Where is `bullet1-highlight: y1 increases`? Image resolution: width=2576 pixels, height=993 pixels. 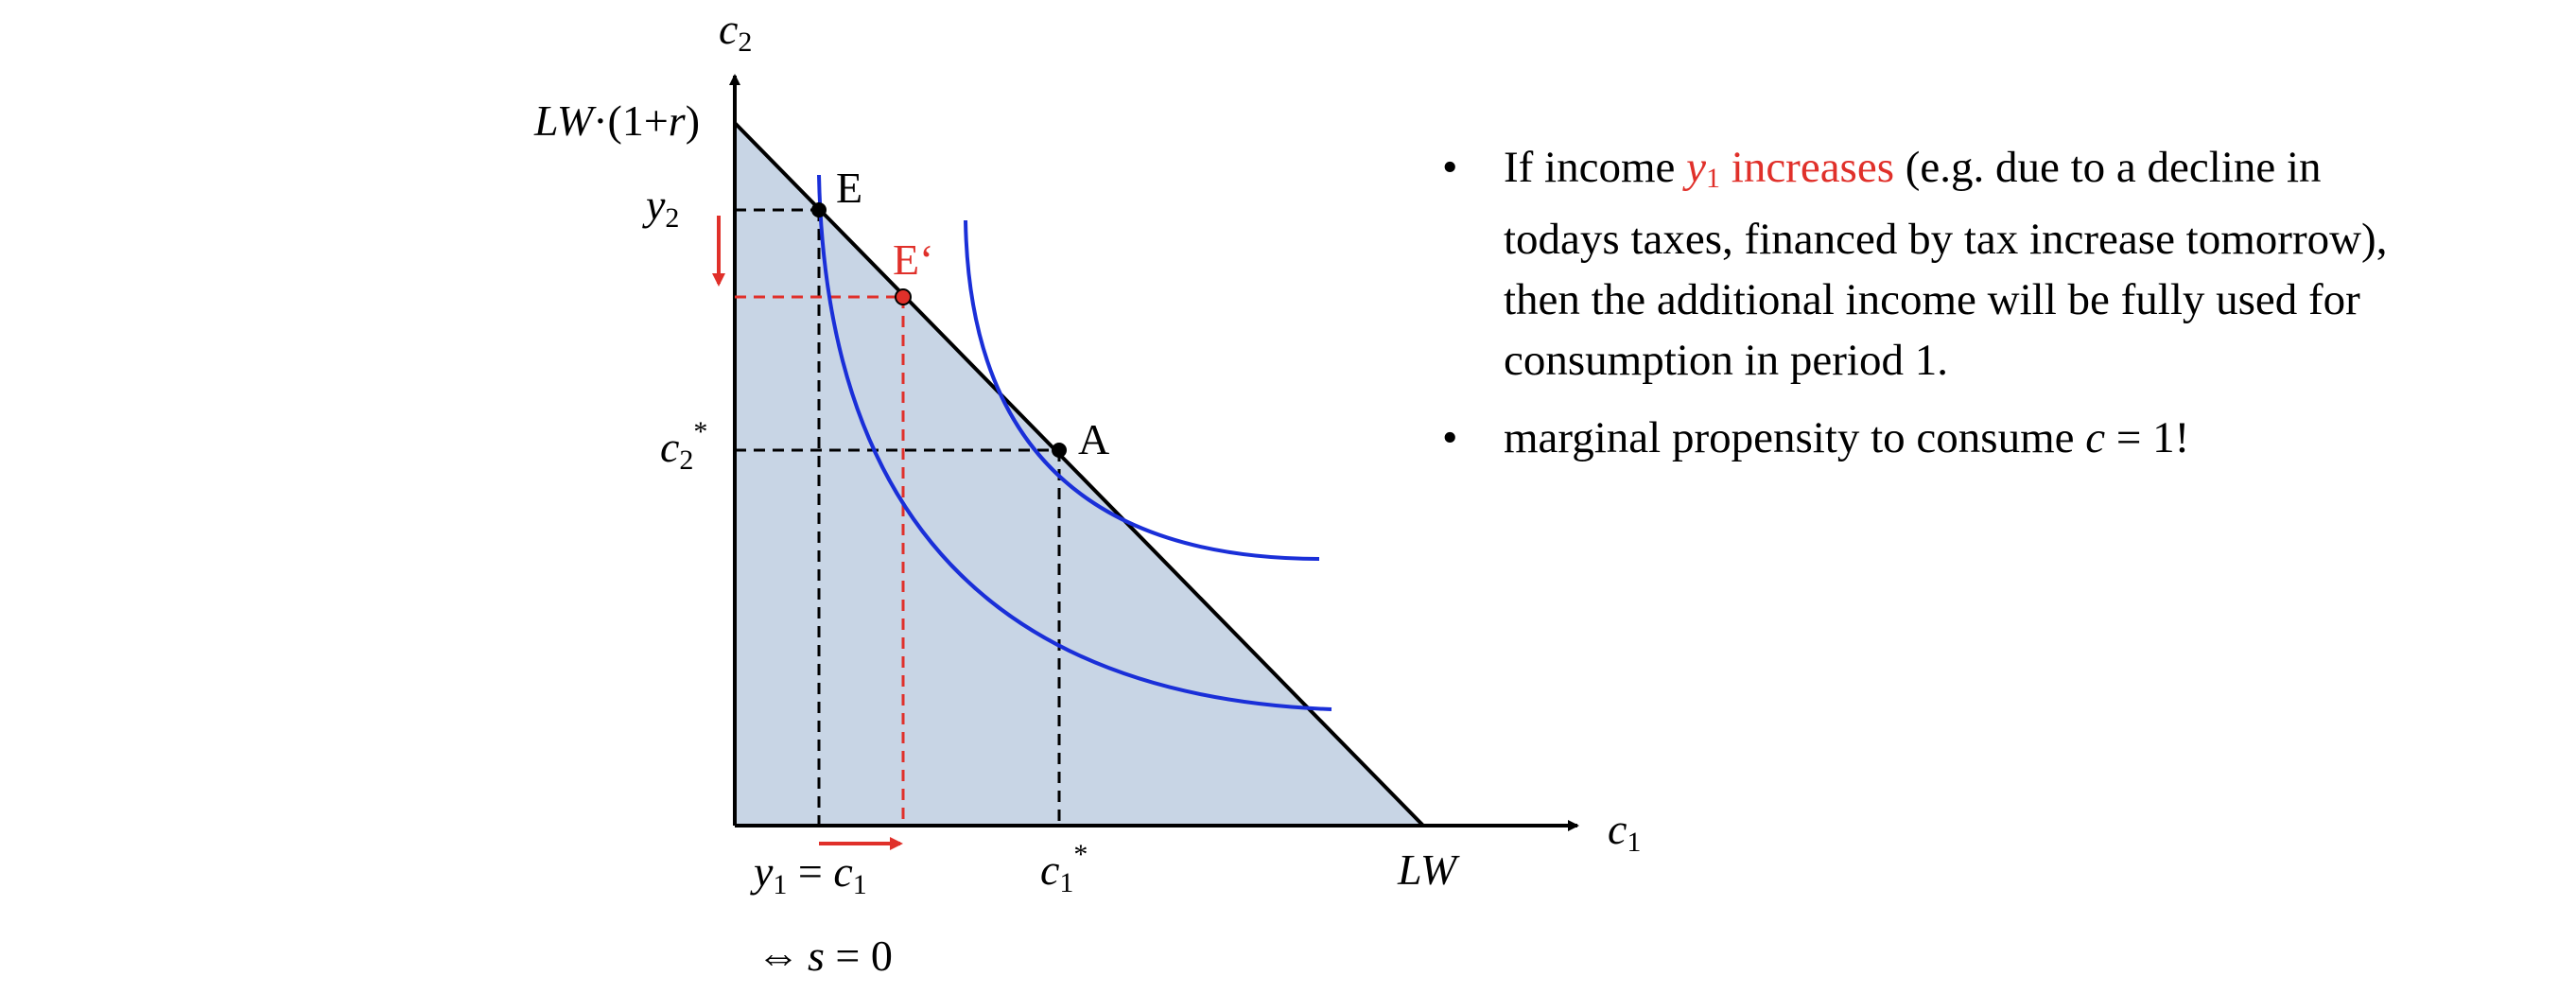 bullet1-highlight: y1 increases is located at coordinates (1790, 168).